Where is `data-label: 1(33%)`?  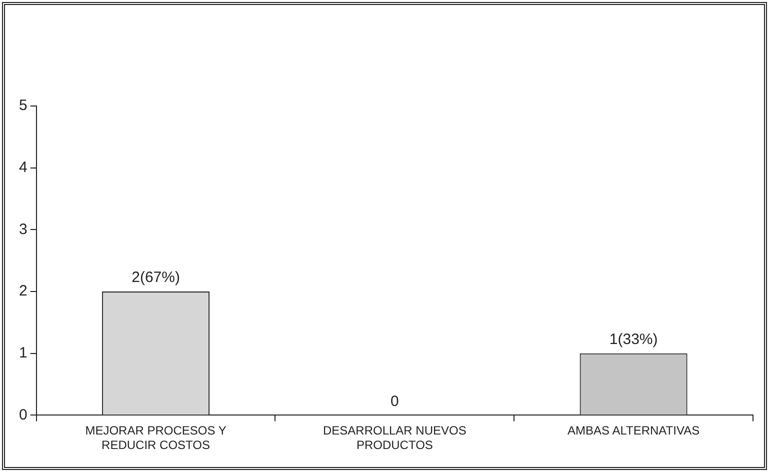
data-label: 1(33%) is located at coordinates (633, 339).